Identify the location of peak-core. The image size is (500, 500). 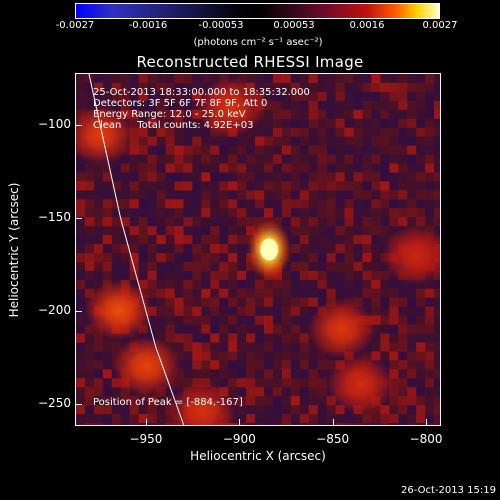
(269, 249).